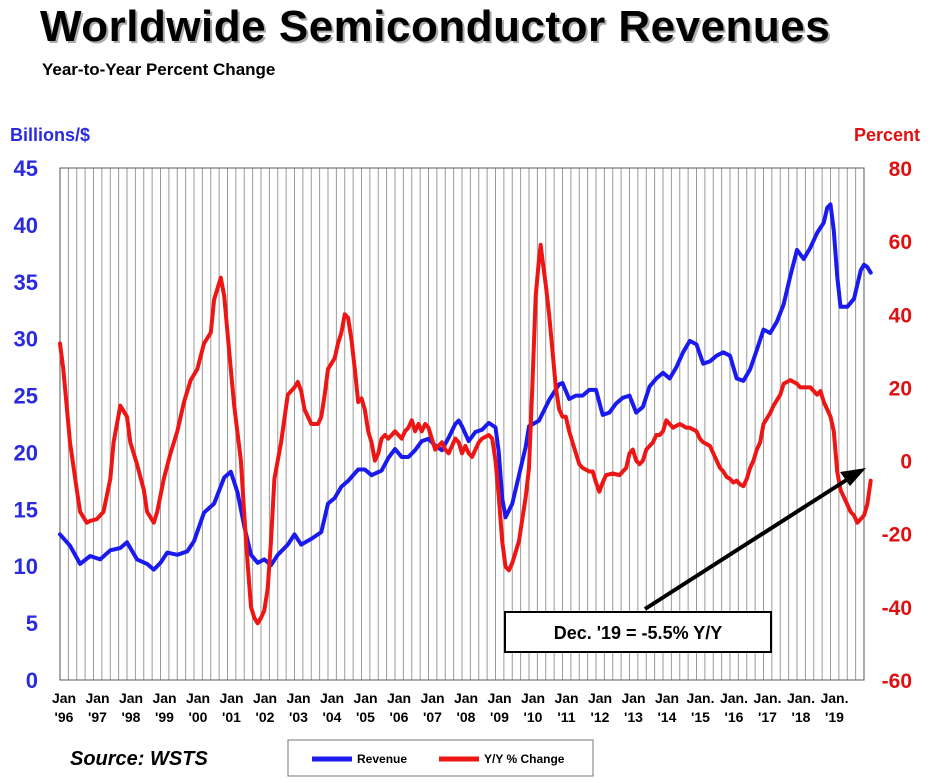 Image resolution: width=933 pixels, height=783 pixels. I want to click on y-right-tick: 60, so click(900, 242).